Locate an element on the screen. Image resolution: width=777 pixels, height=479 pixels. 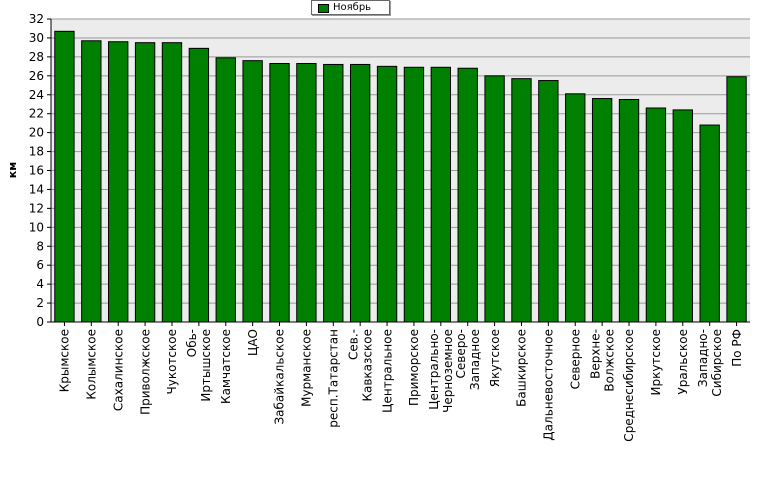
x-tick-label: Западно- is located at coordinates (703, 358).